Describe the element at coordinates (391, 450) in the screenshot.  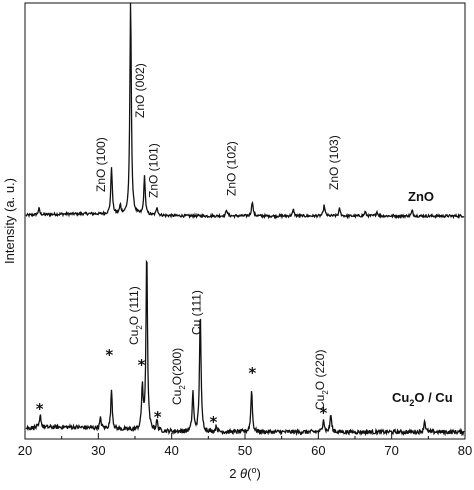
I see `x-tick-label: 70` at that location.